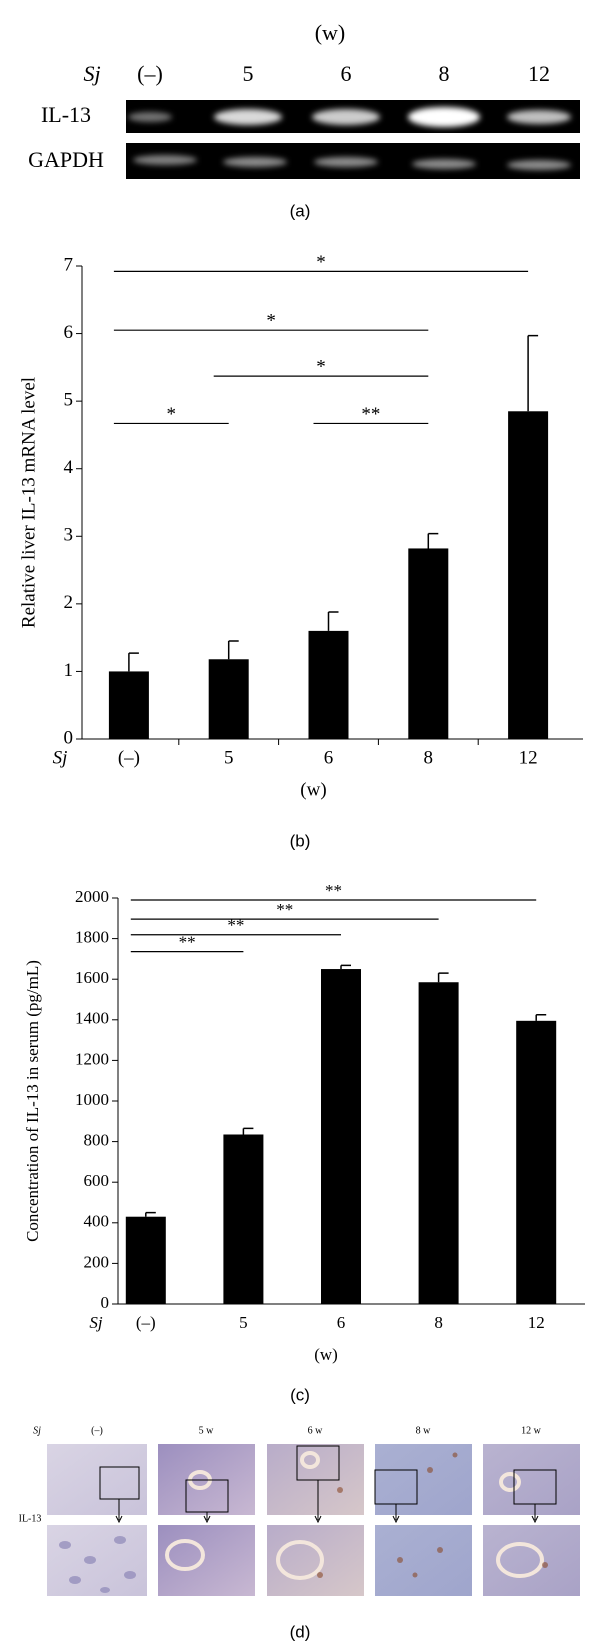 This screenshot has width=600, height=1648. I want to click on y-tick-label: 1, so click(69, 670).